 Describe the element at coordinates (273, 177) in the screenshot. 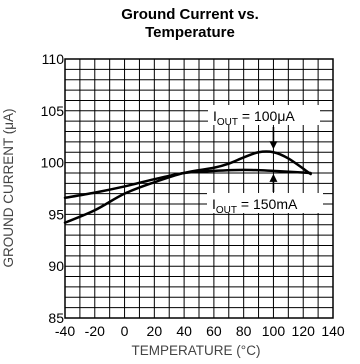

I see `arrow-150ma-head` at that location.